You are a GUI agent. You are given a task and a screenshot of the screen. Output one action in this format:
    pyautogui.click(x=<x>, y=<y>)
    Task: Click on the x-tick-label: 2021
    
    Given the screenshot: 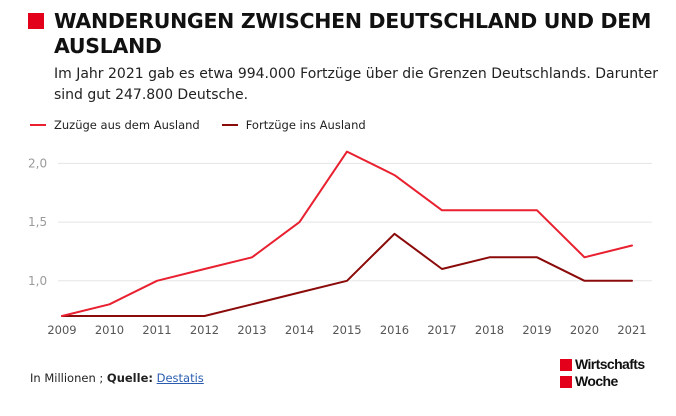 What is the action you would take?
    pyautogui.click(x=631, y=330)
    